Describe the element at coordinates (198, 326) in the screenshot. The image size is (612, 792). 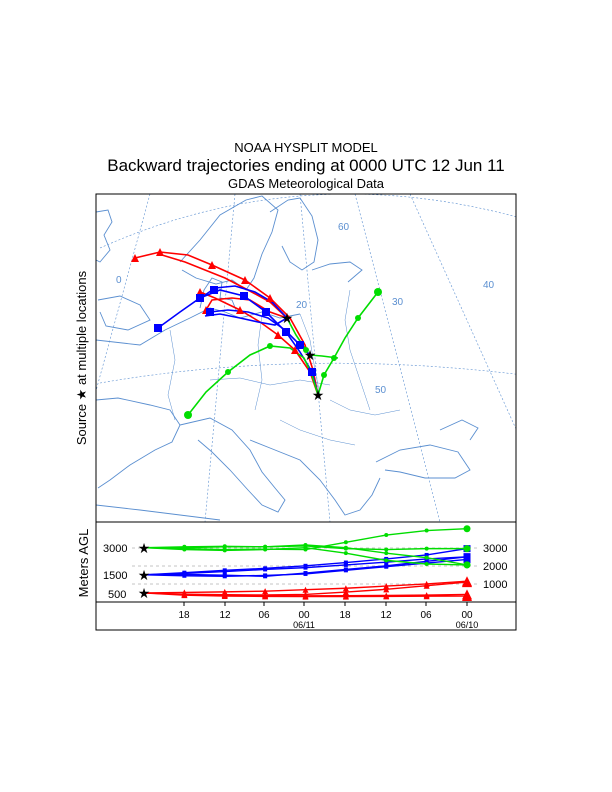
I see `coast-north-europe` at that location.